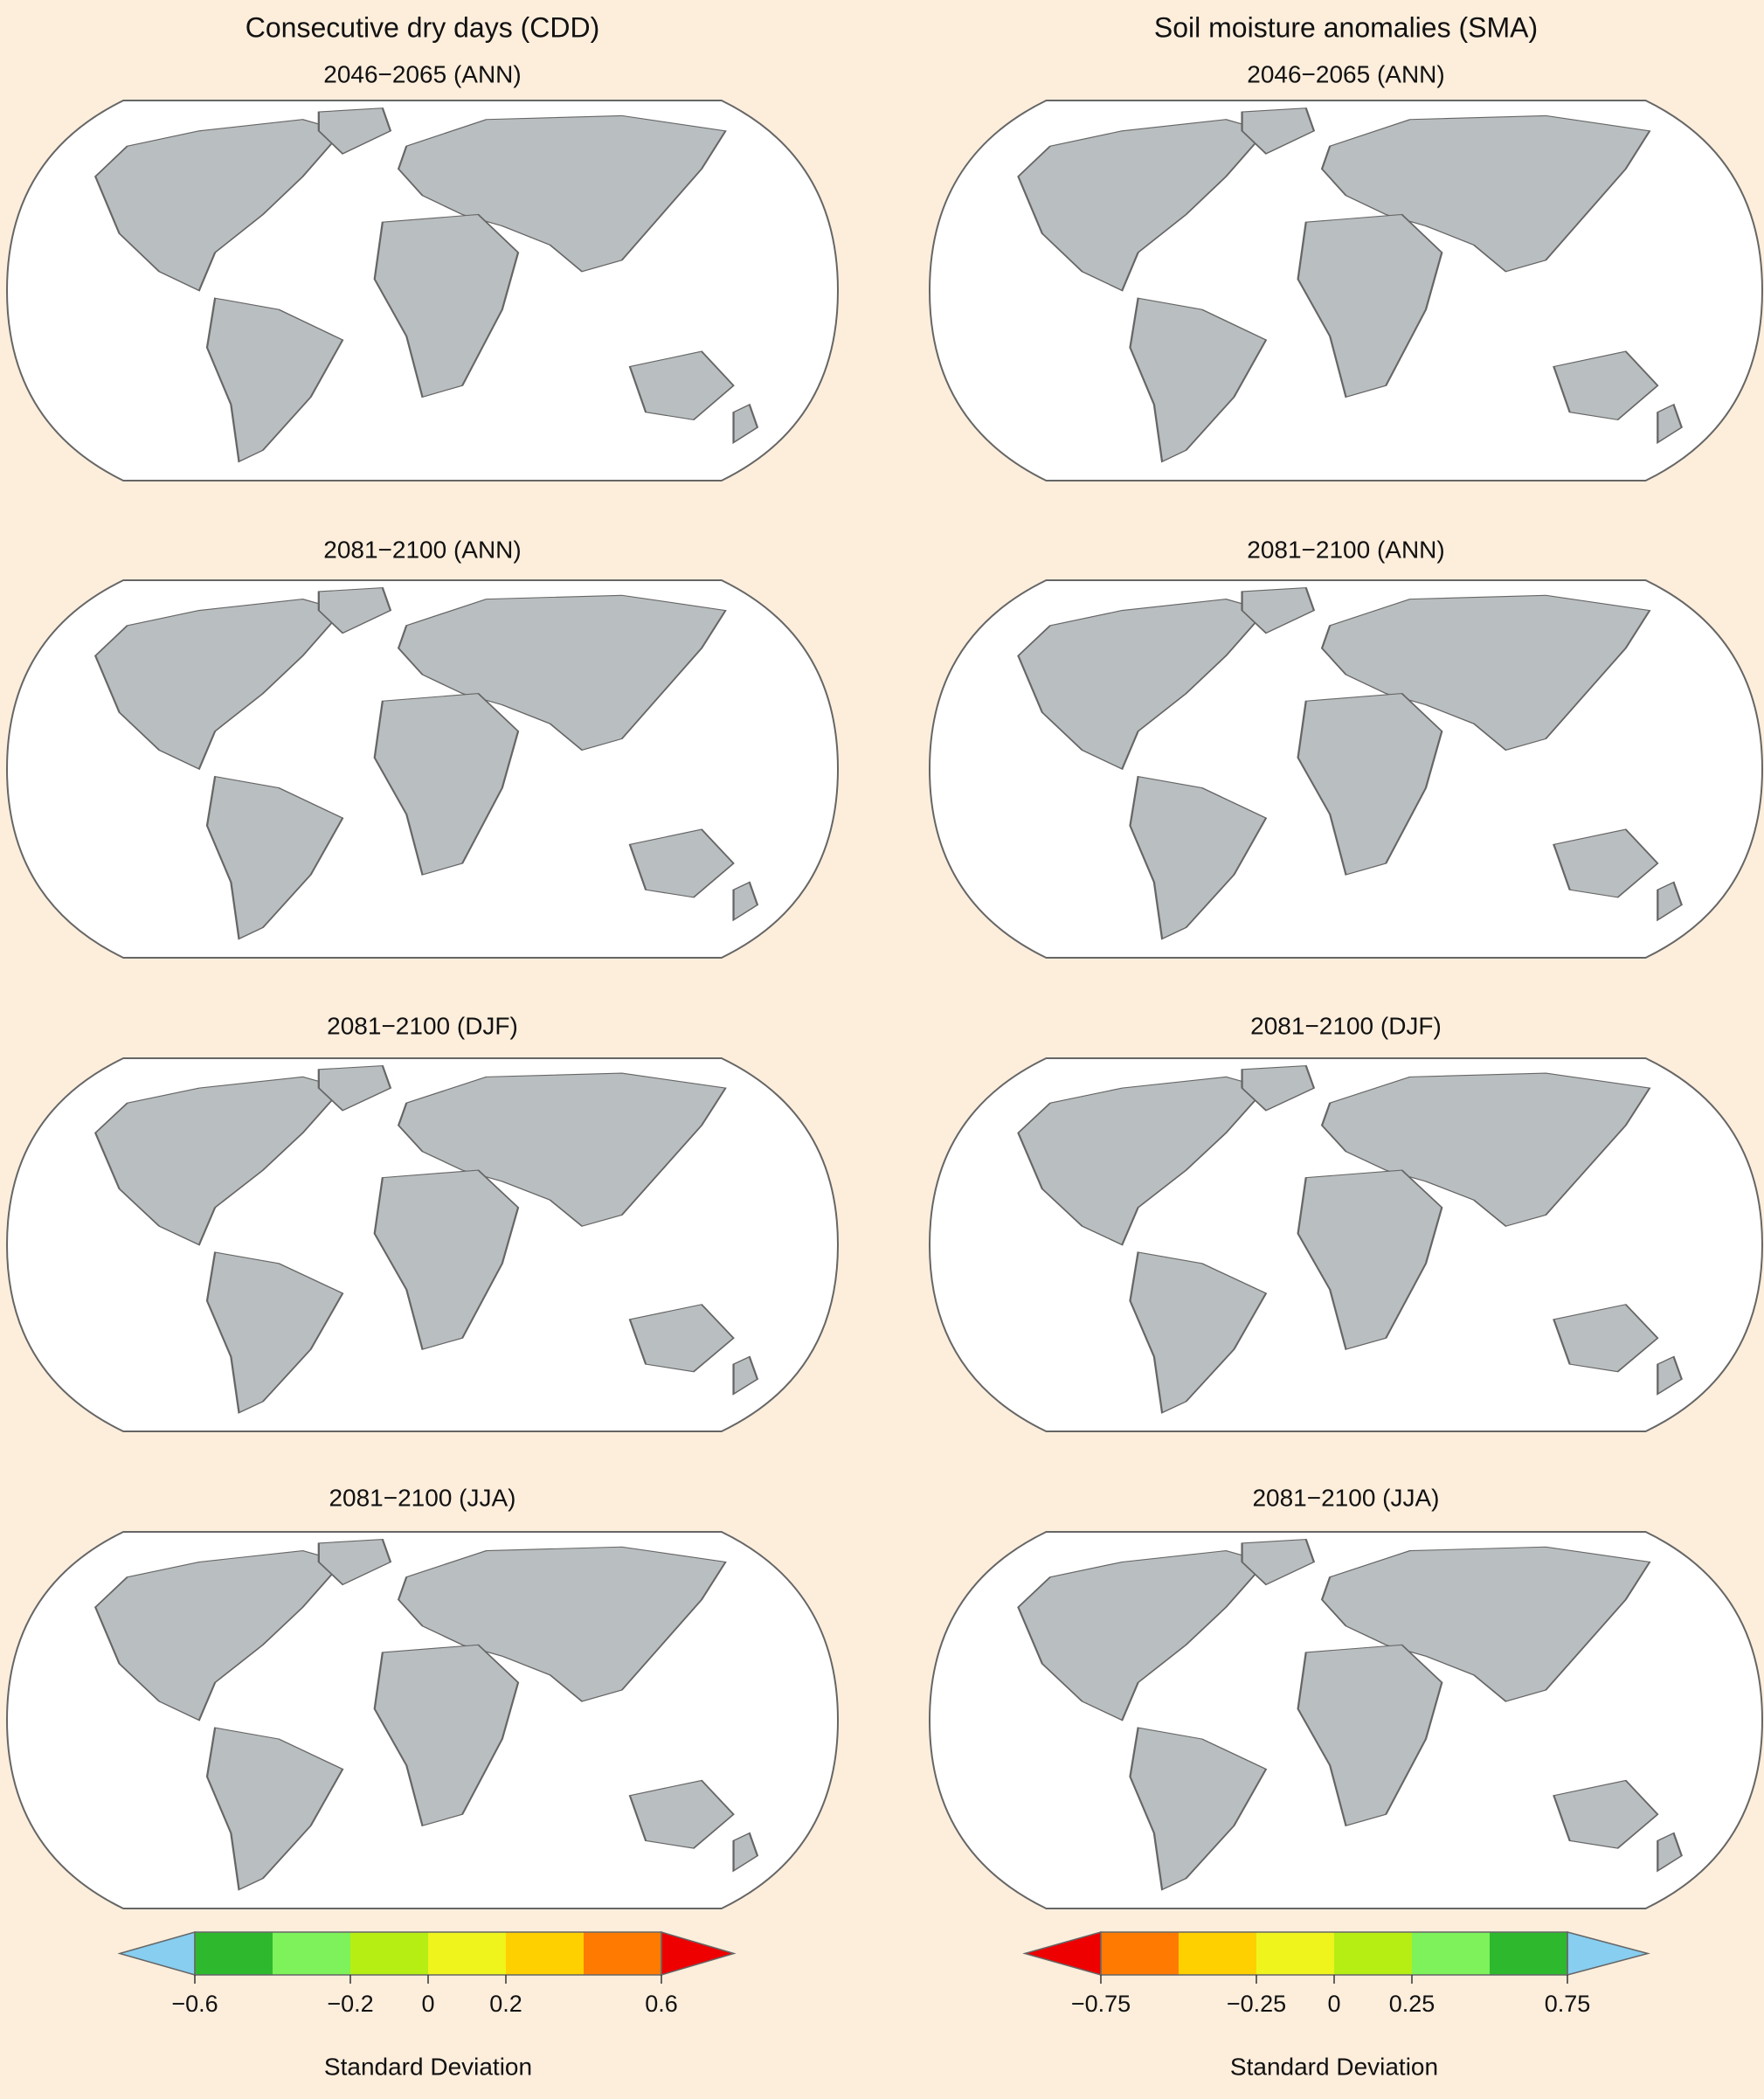 Image resolution: width=1764 pixels, height=2099 pixels. I want to click on colorbar-tick-label: 0.25, so click(1412, 2004).